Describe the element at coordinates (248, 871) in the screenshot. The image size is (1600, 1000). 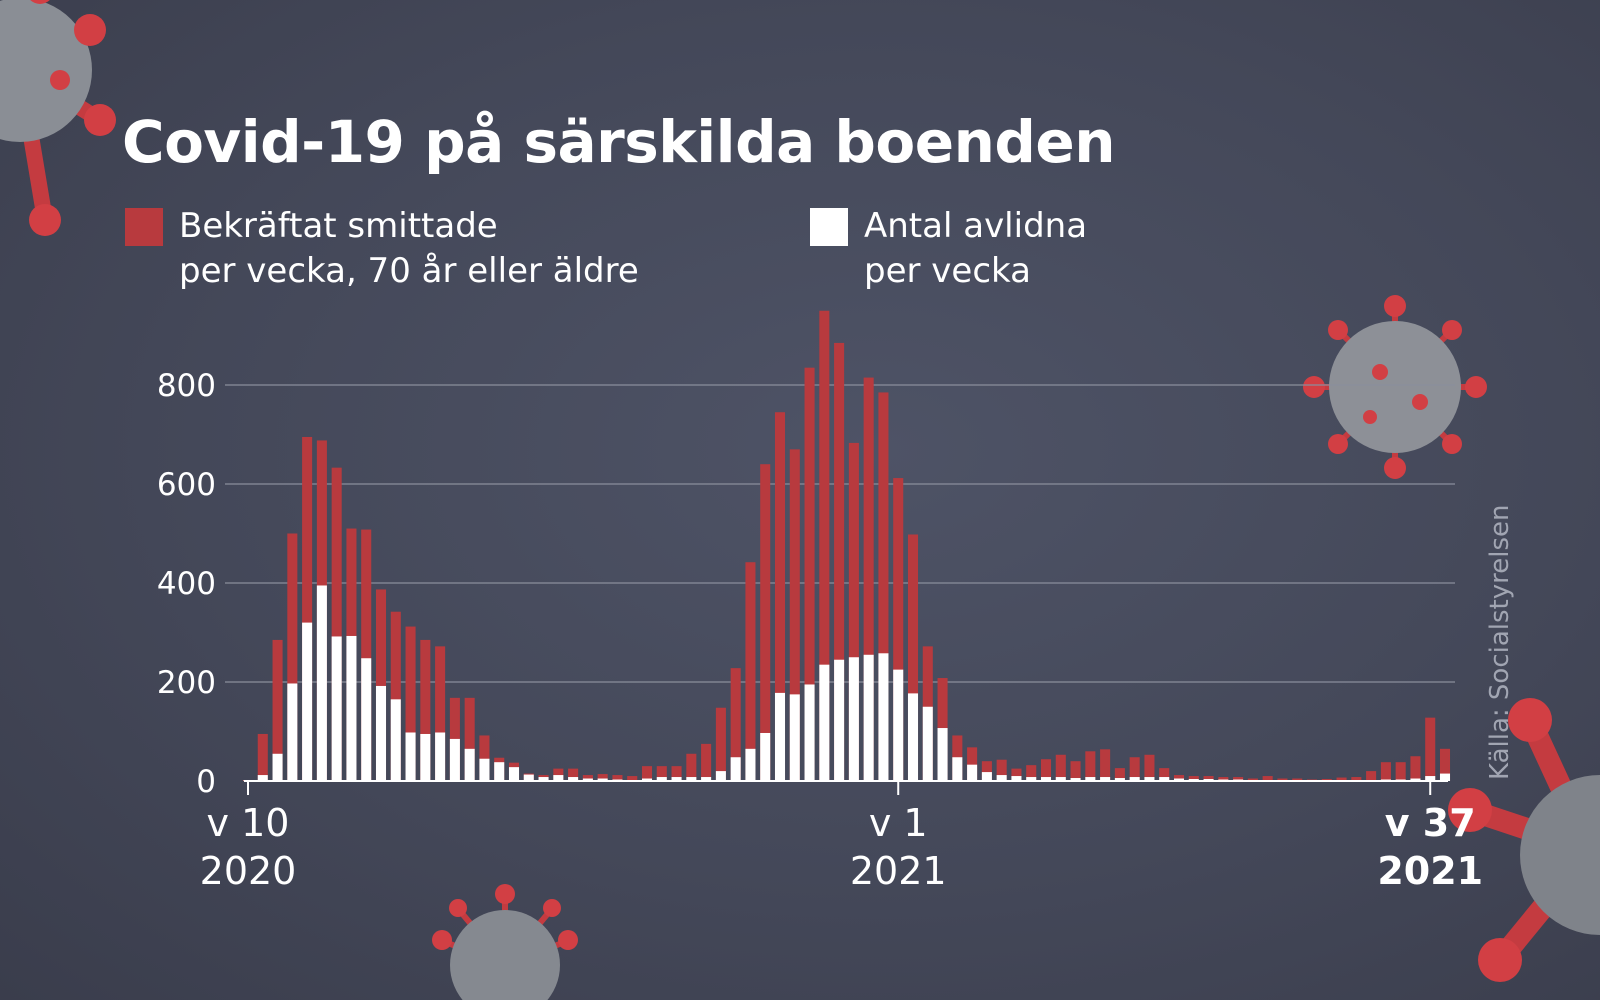
I see `x-year-label-0: 2020` at that location.